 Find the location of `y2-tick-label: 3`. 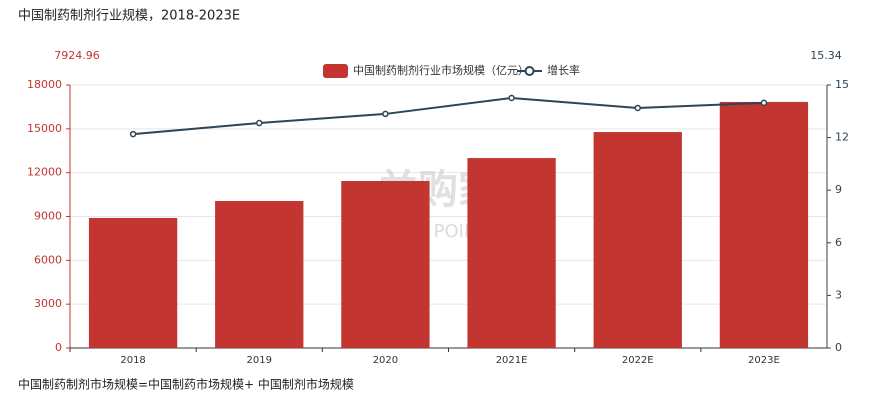

y2-tick-label: 3 is located at coordinates (838, 294).